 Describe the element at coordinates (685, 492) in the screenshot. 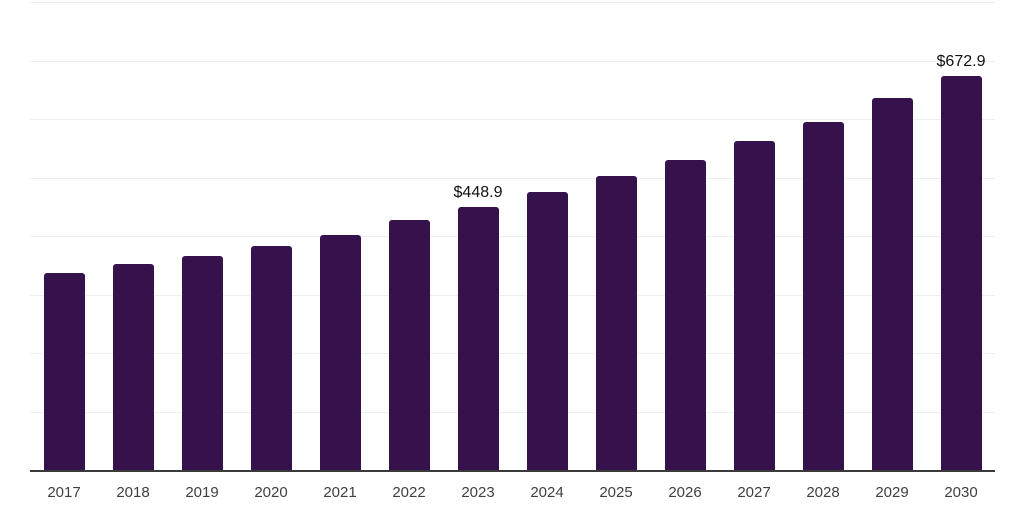

I see `x-tick-label-2026: 2026` at that location.